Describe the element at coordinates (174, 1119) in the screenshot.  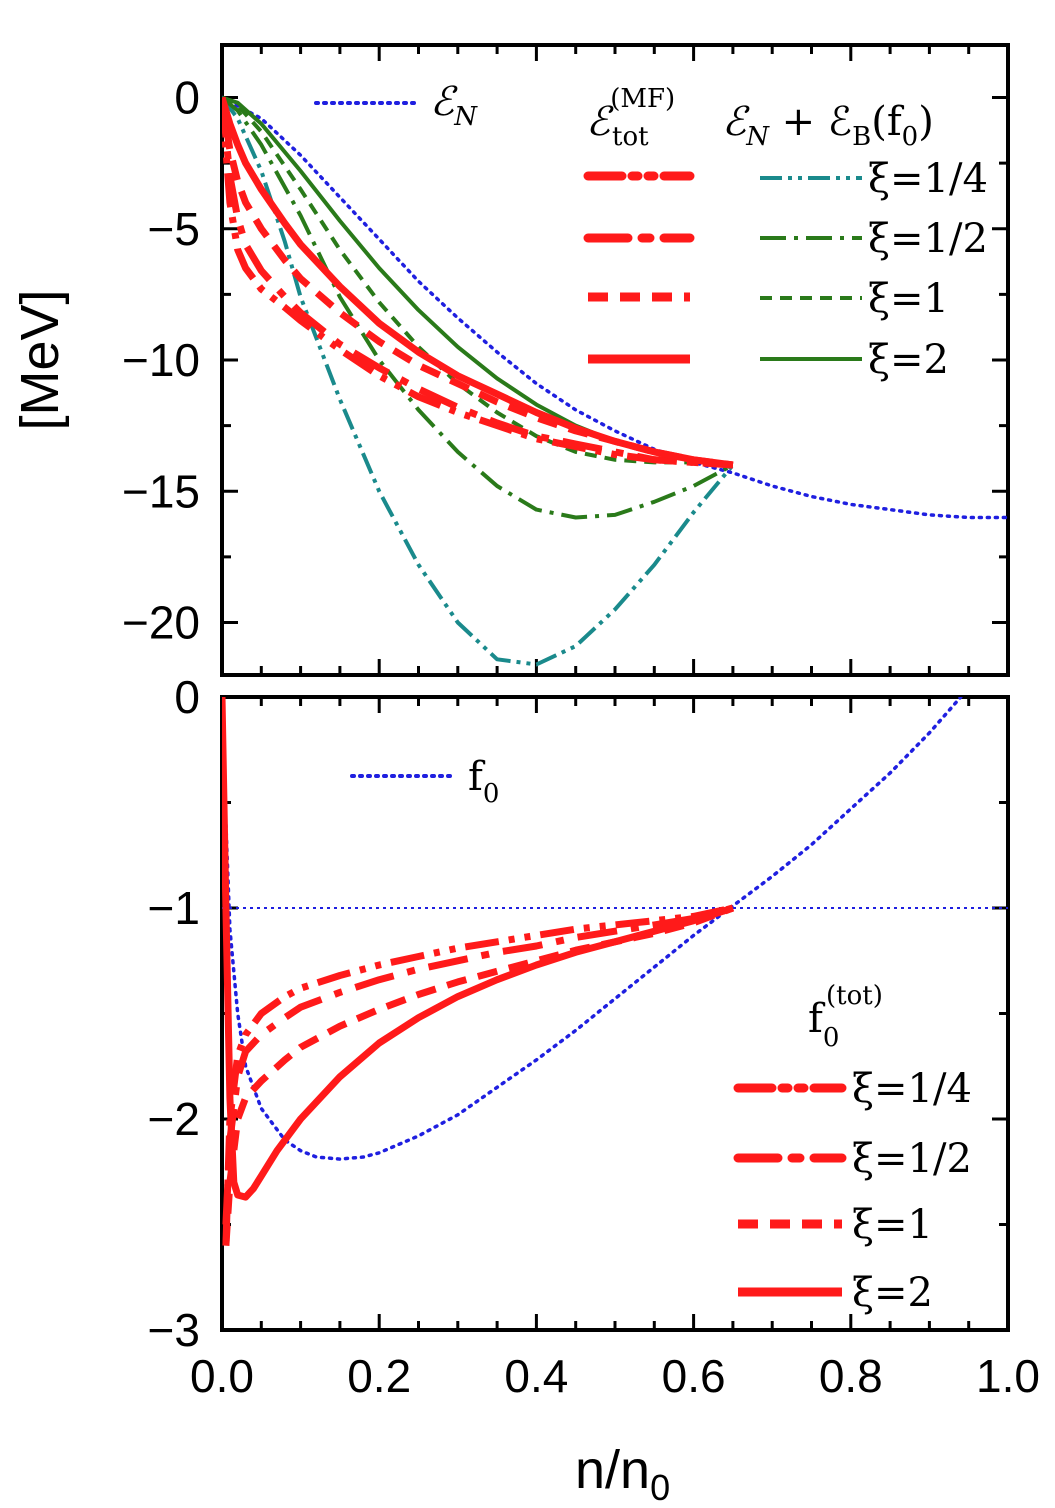
I see `y-tick-label-p1-2: −2` at that location.